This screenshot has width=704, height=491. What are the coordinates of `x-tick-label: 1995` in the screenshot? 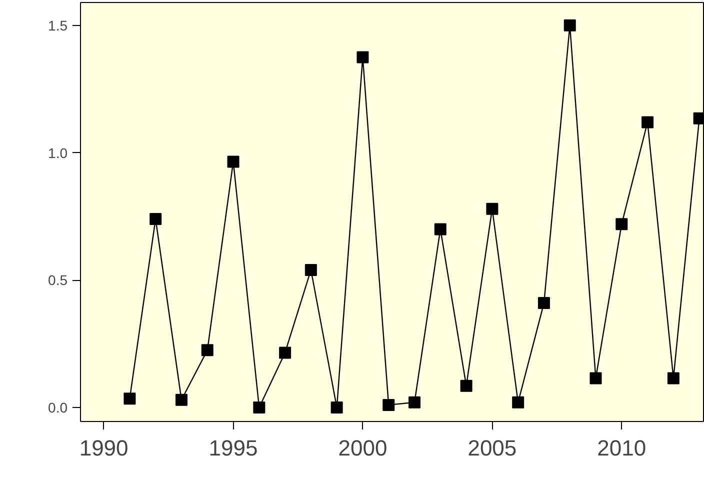 It's located at (233, 448).